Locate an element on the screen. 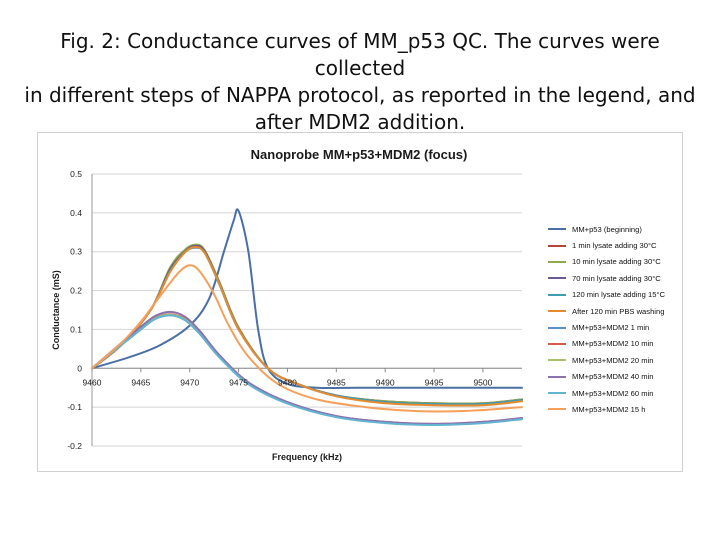 Image resolution: width=720 pixels, height=540 pixels. legend-item: MM+p53+MDM2 60 min is located at coordinates (618, 393).